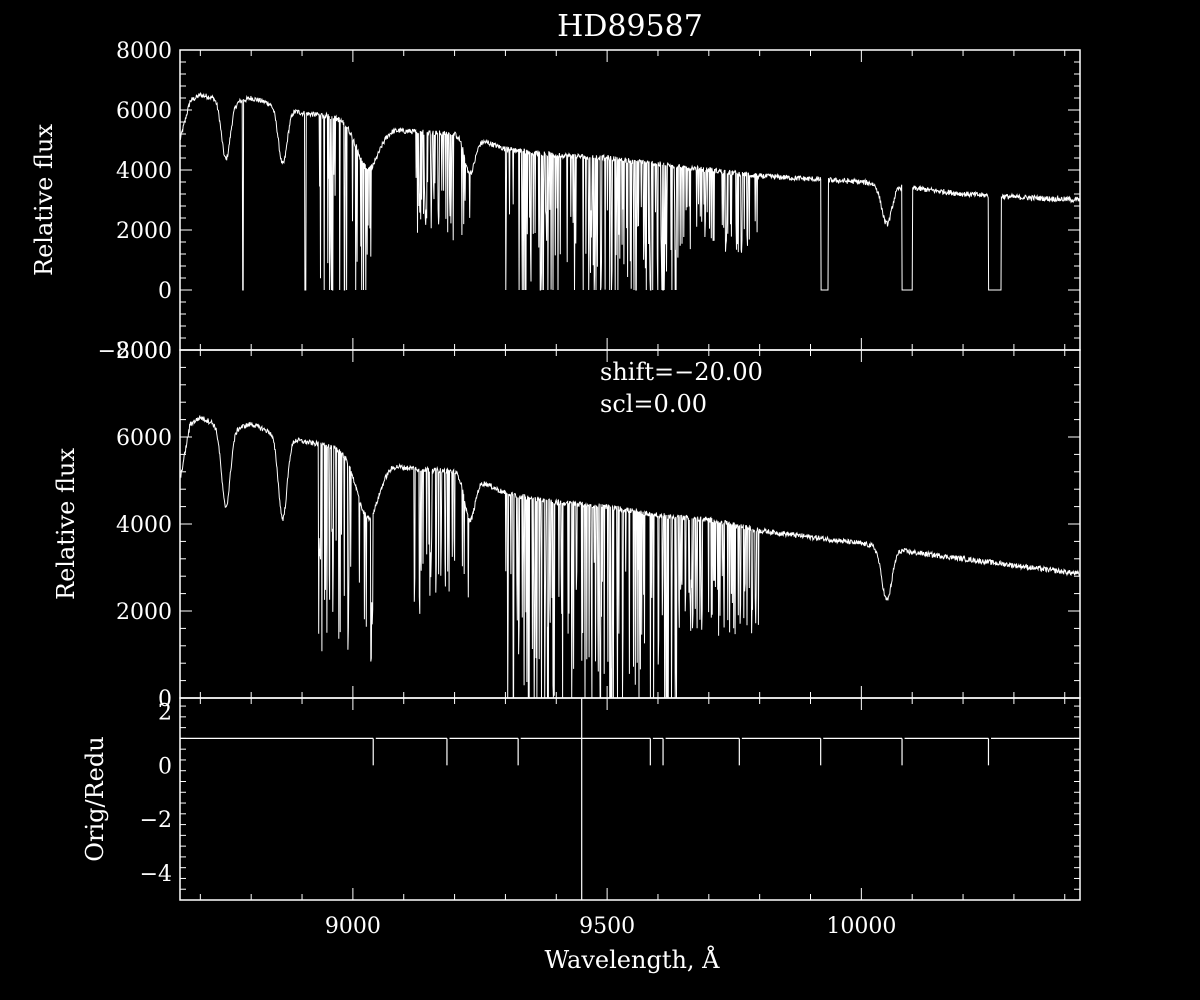  Describe the element at coordinates (353, 926) in the screenshot. I see `x-tick-label: 9000` at that location.